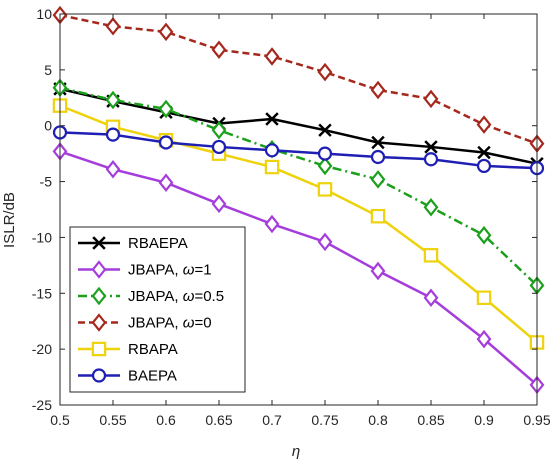 This screenshot has width=550, height=466. What do you see at coordinates (44, 14) in the screenshot?
I see `y-tick-label: 10` at bounding box center [44, 14].